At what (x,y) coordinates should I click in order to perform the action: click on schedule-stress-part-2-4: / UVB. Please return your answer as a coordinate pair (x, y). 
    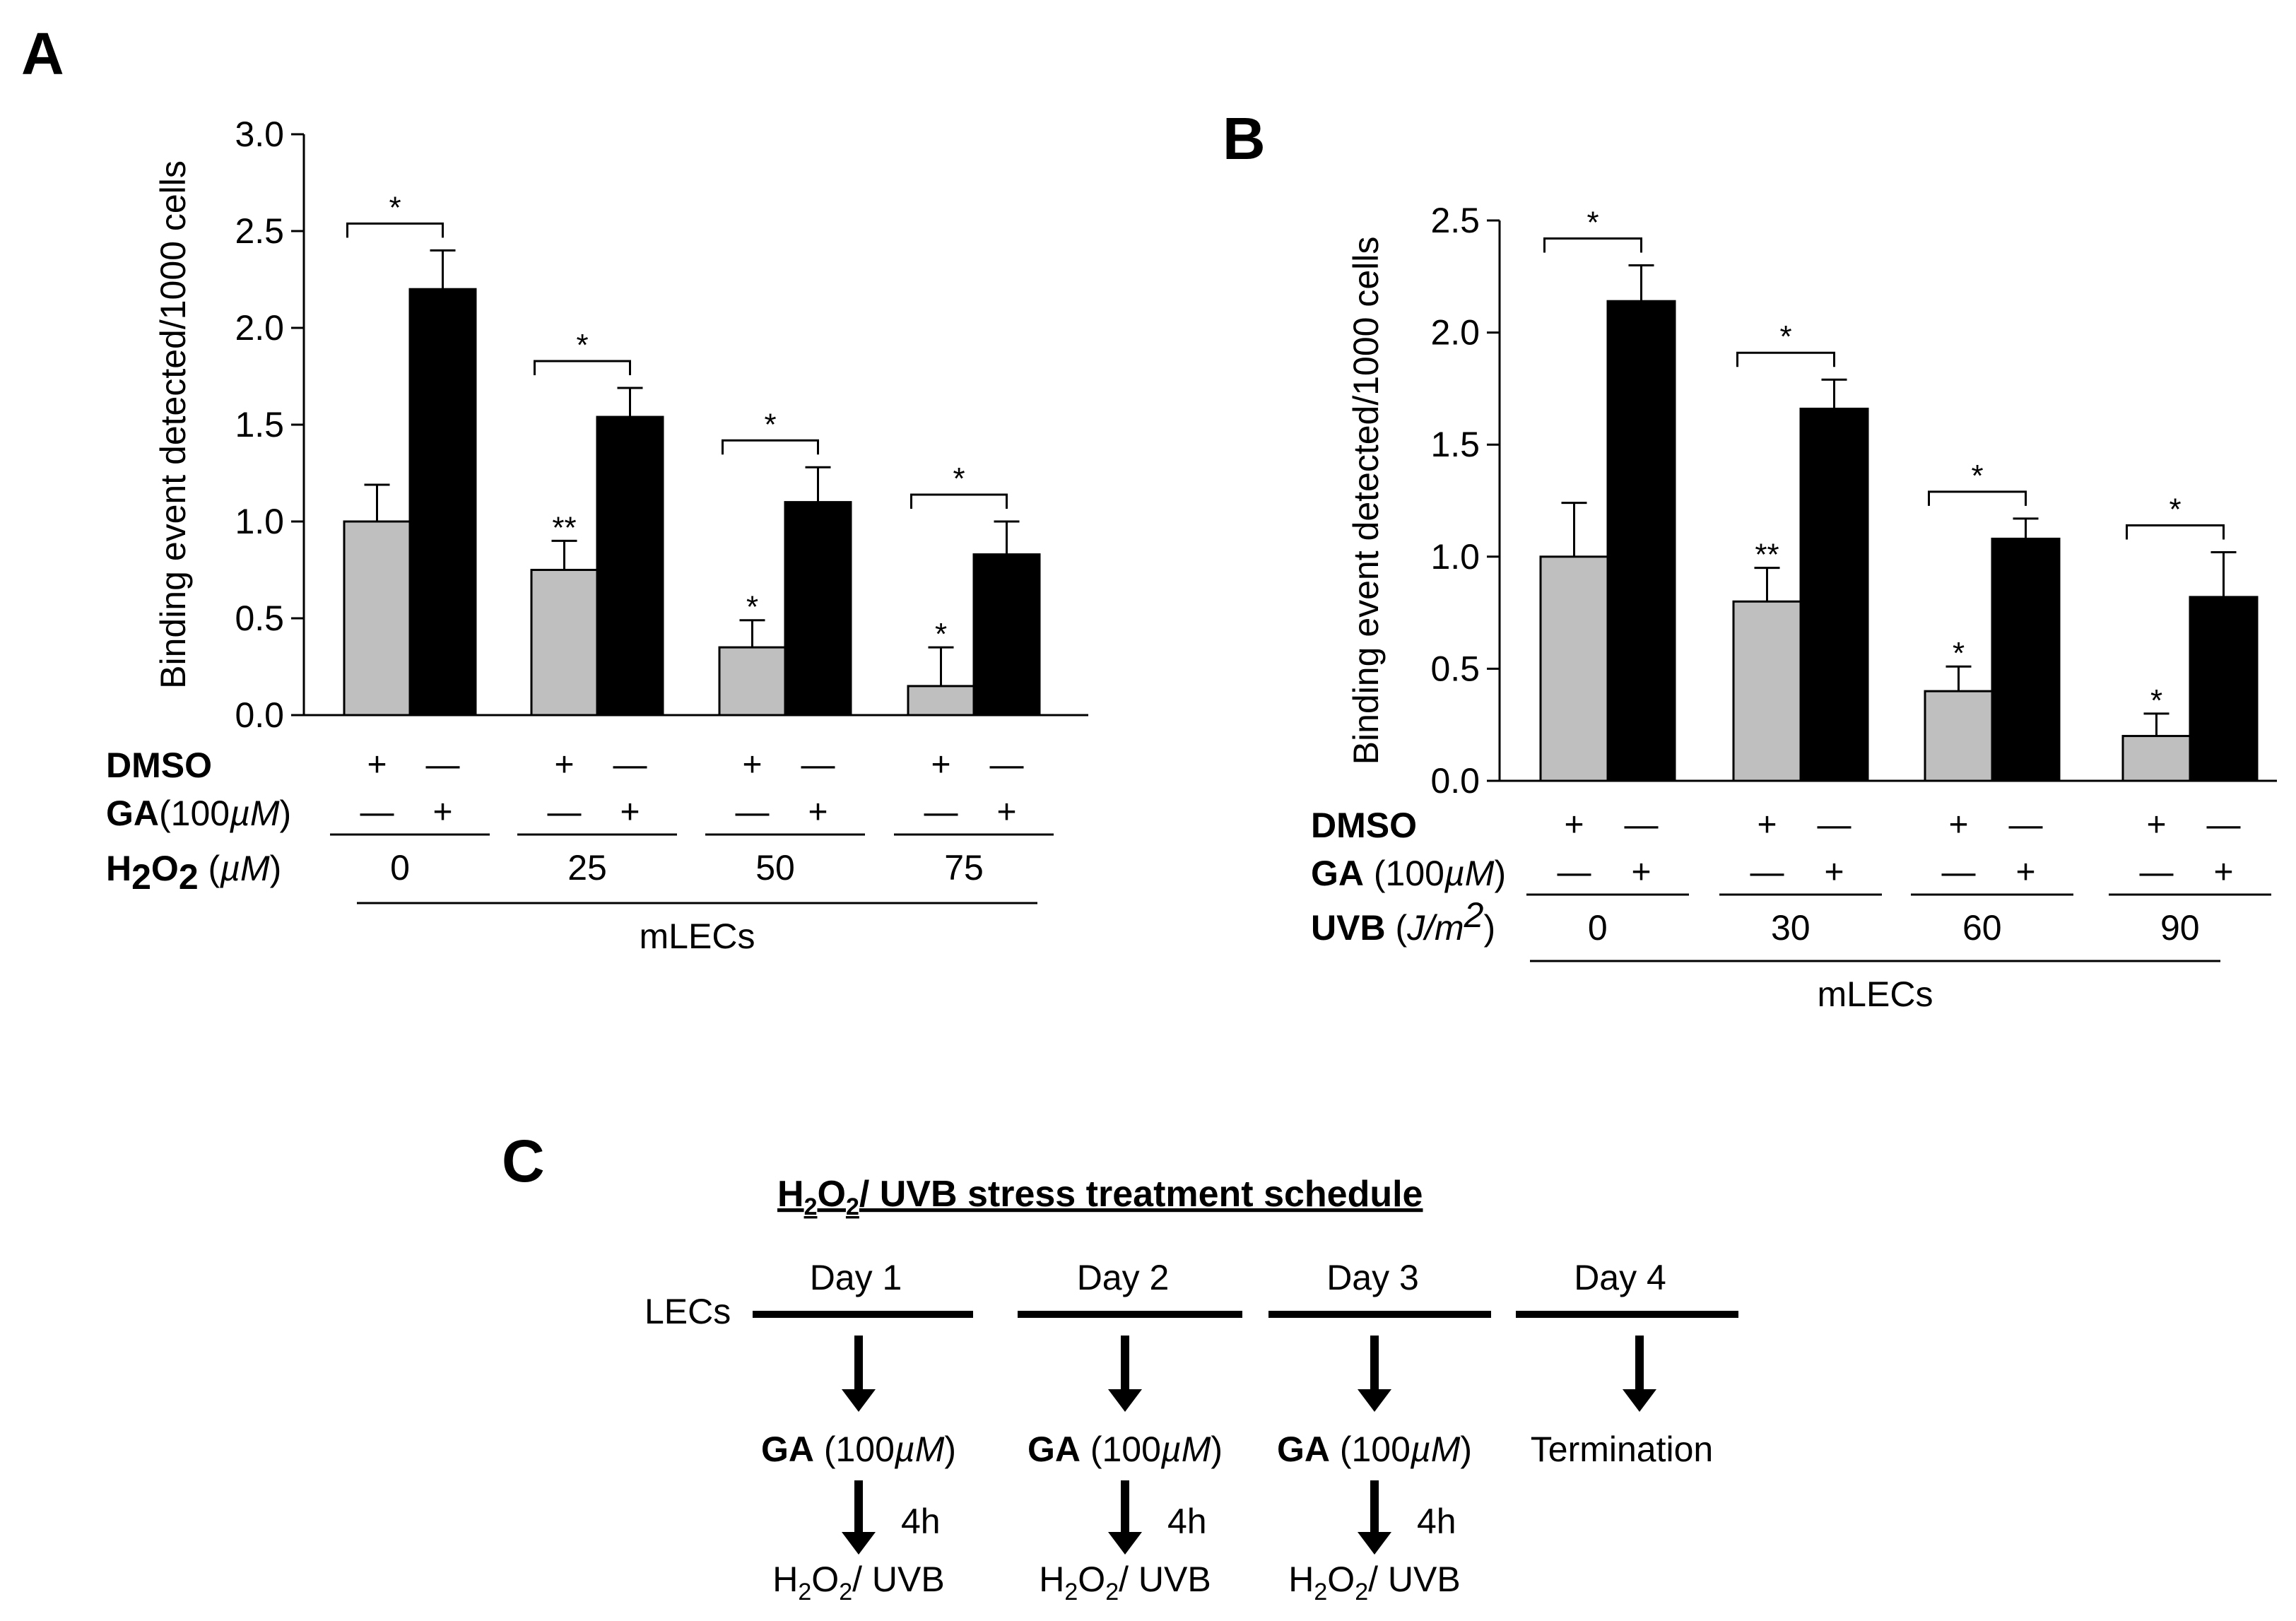
    Looking at the image, I should click on (1414, 1579).